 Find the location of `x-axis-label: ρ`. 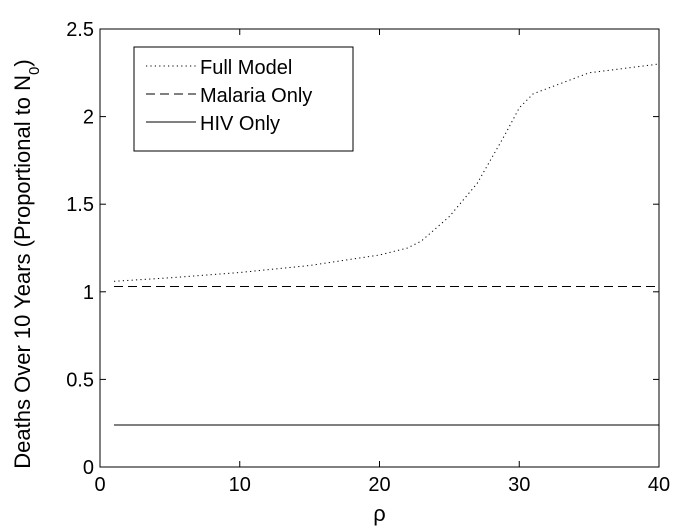

x-axis-label: ρ is located at coordinates (379, 513).